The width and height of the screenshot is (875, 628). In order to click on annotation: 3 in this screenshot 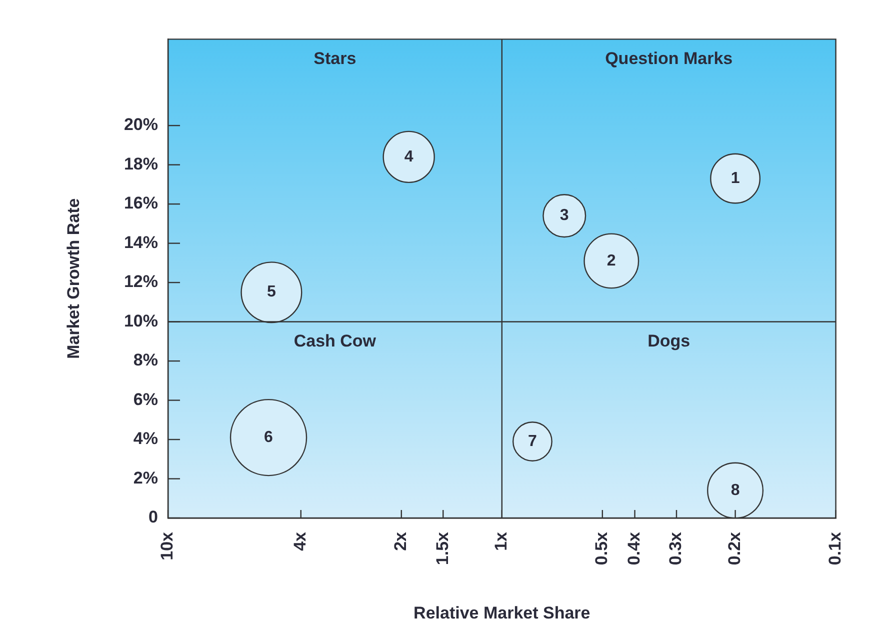, I will do `click(564, 215)`.